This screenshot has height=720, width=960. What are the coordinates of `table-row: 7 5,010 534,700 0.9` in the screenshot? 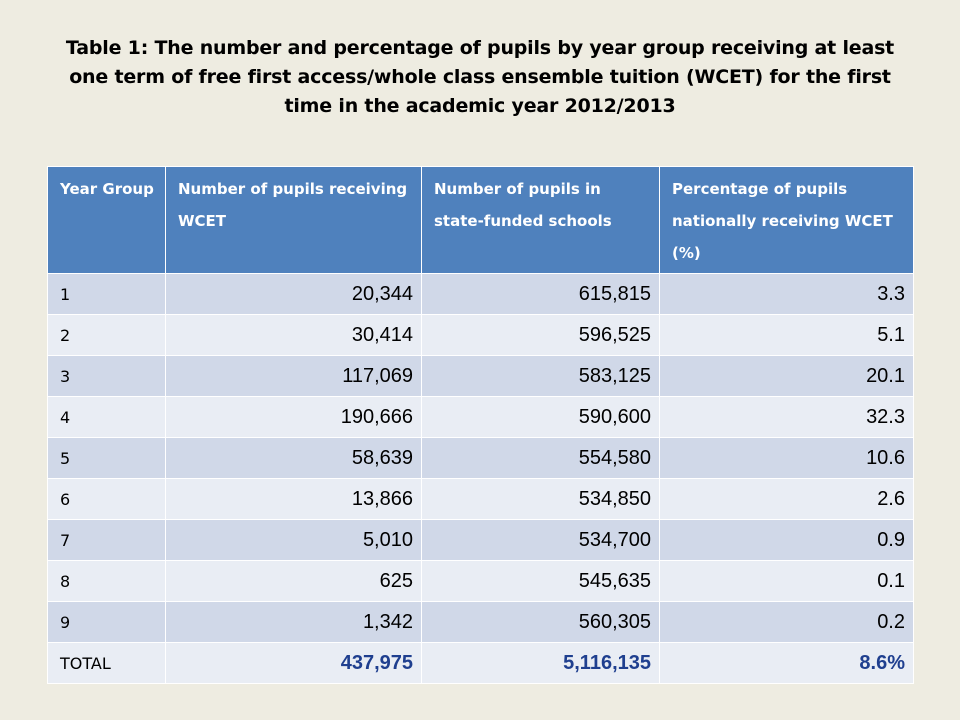 It's located at (480, 540).